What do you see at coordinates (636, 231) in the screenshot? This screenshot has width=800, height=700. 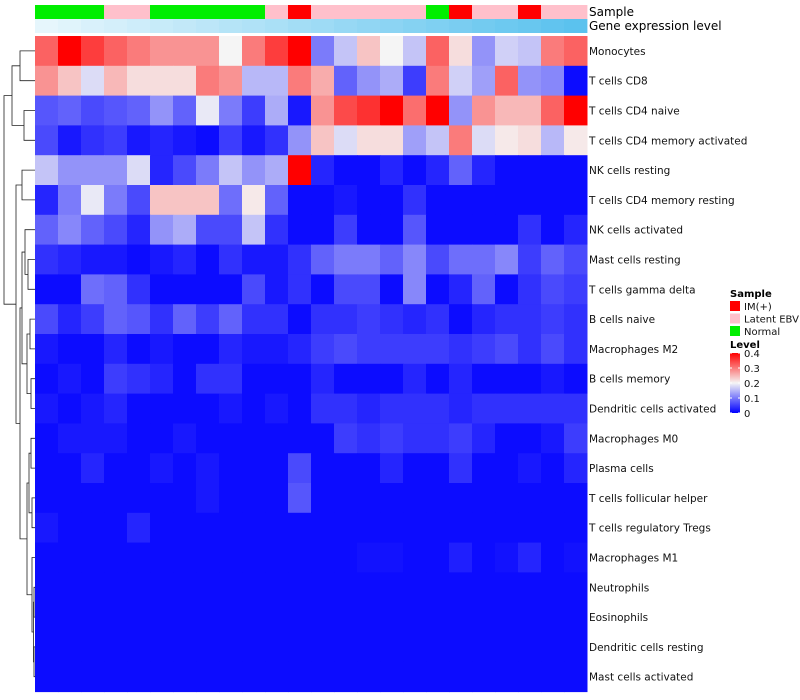 I see `row-label: NK cells activated` at bounding box center [636, 231].